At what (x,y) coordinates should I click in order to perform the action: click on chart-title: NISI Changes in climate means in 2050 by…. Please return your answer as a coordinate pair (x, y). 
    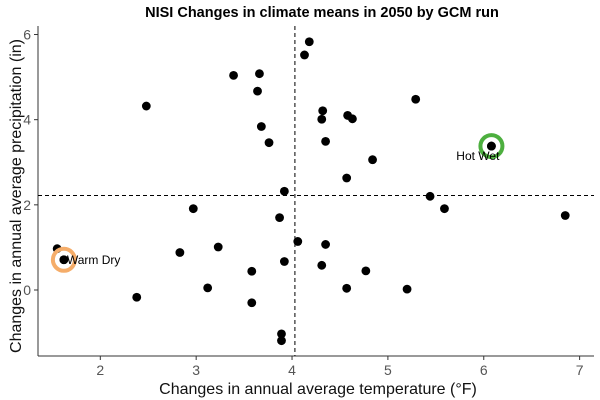
    Looking at the image, I should click on (322, 13).